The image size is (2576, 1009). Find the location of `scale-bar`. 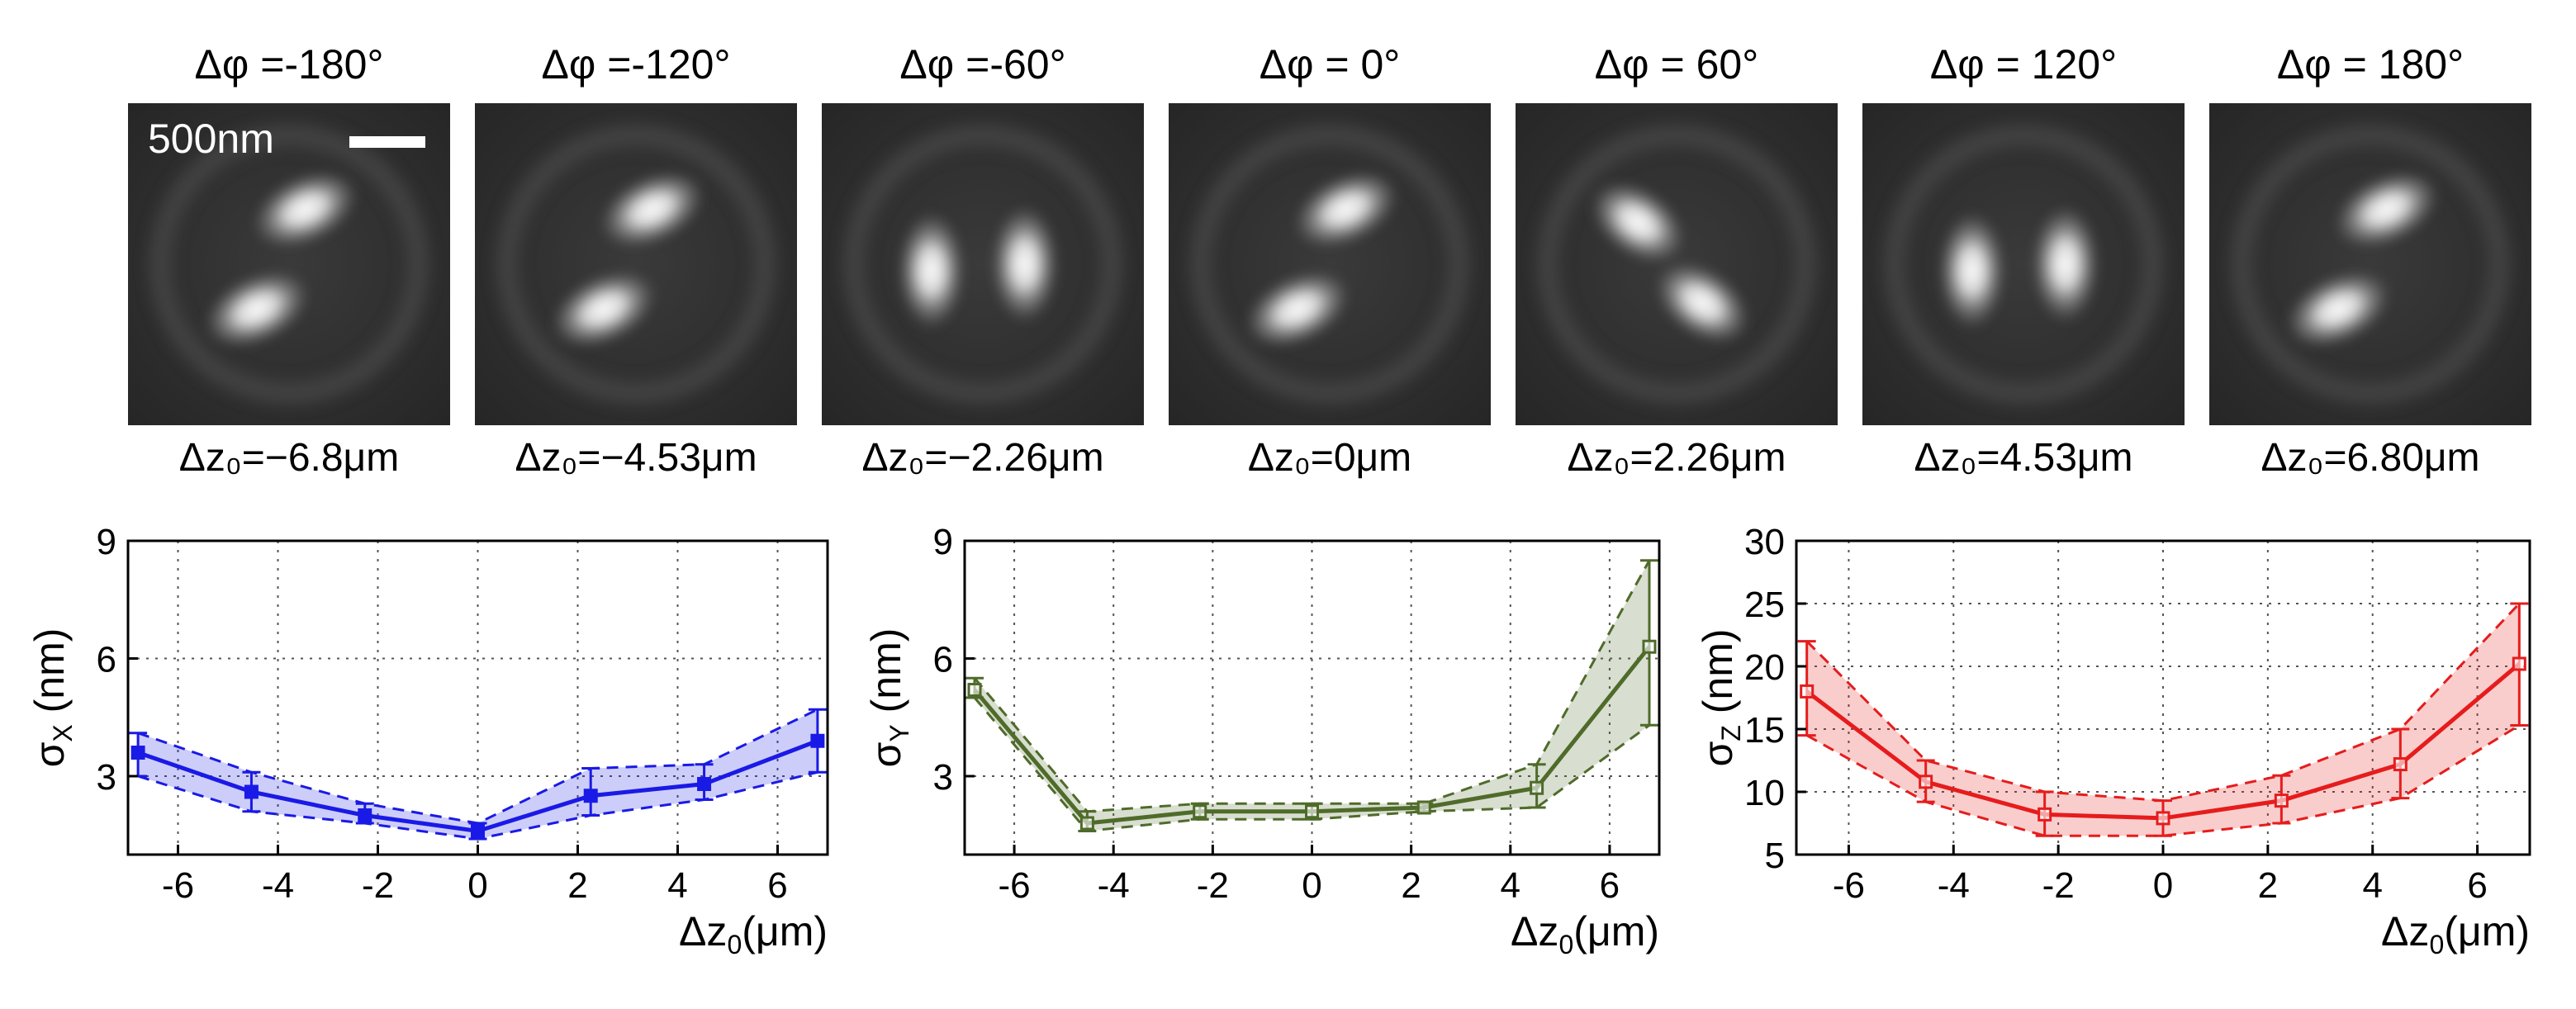

scale-bar is located at coordinates (387, 142).